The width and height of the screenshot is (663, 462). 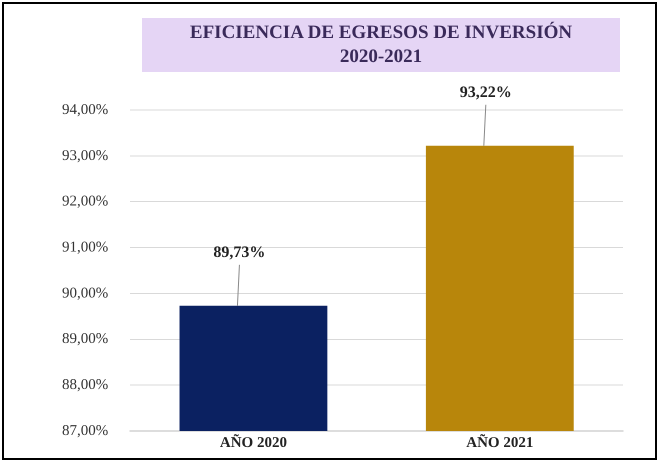 What do you see at coordinates (85, 248) in the screenshot?
I see `y-tick-label: 91,00%` at bounding box center [85, 248].